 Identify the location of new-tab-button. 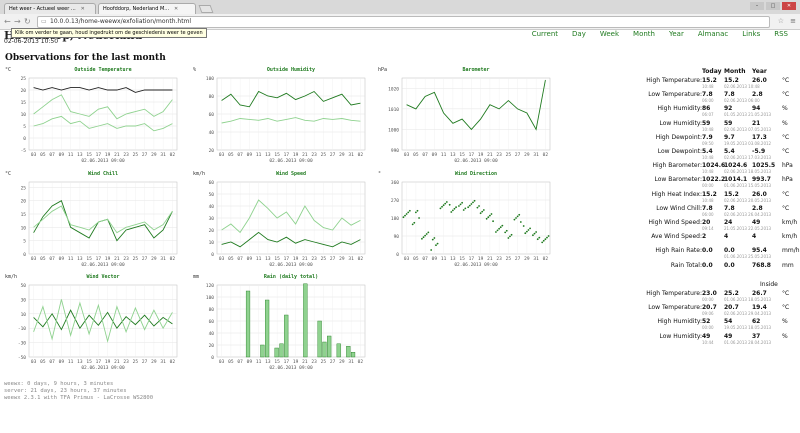
(206, 9).